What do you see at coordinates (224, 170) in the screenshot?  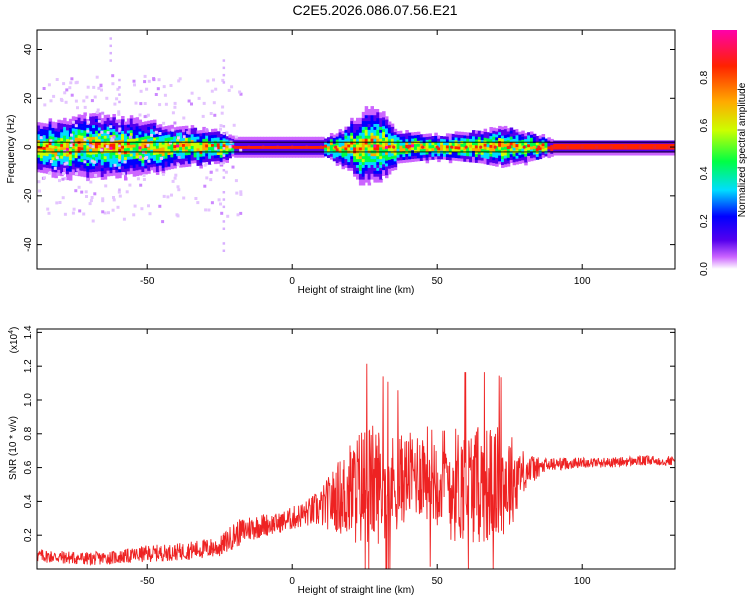 I see `spectrogram-streak` at bounding box center [224, 170].